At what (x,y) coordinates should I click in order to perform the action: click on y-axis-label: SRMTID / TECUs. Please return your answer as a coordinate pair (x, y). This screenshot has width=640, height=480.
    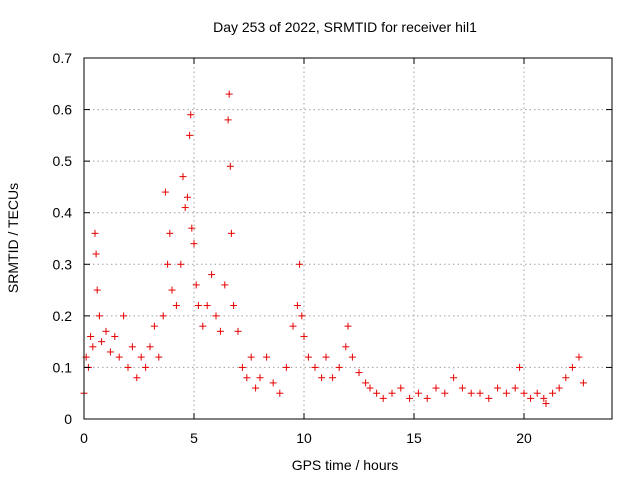
    Looking at the image, I should click on (13, 238).